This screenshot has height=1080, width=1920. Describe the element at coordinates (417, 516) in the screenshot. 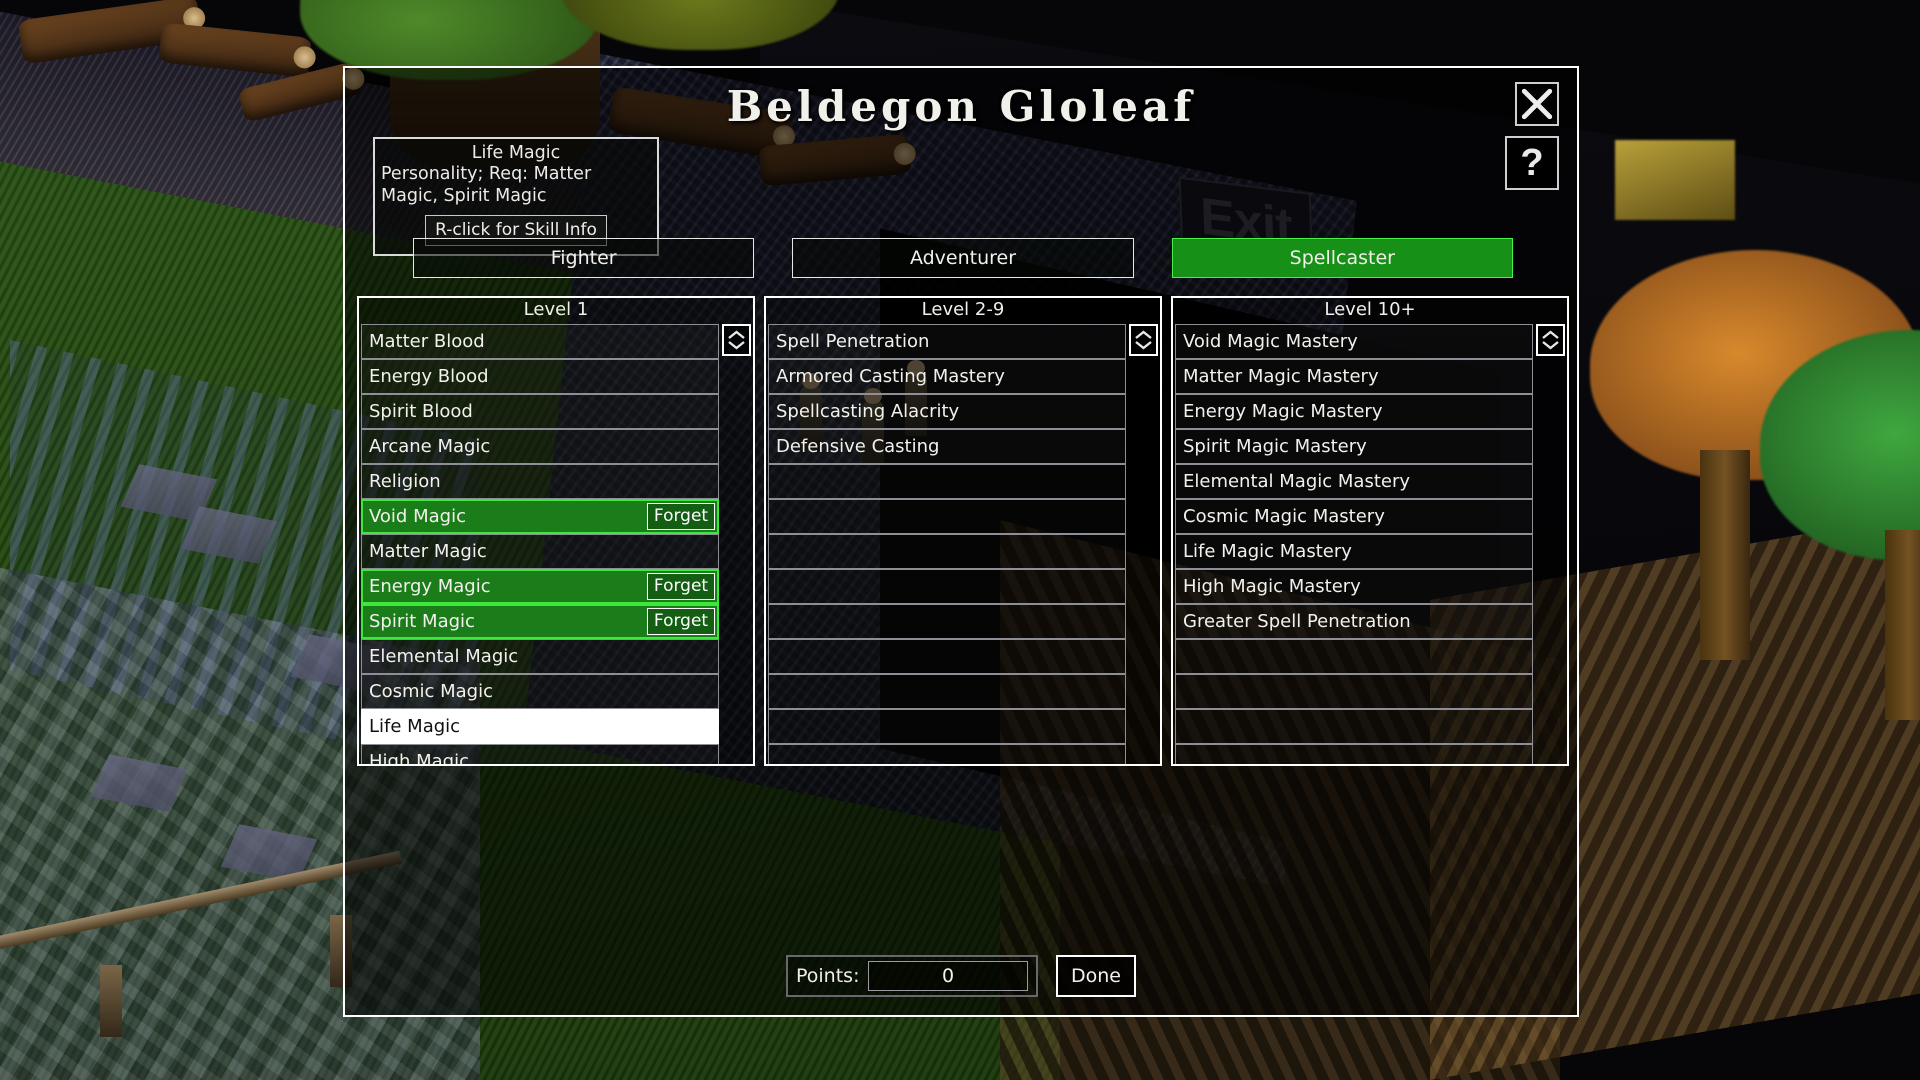

I see `skill-row-label: Void Magic` at that location.